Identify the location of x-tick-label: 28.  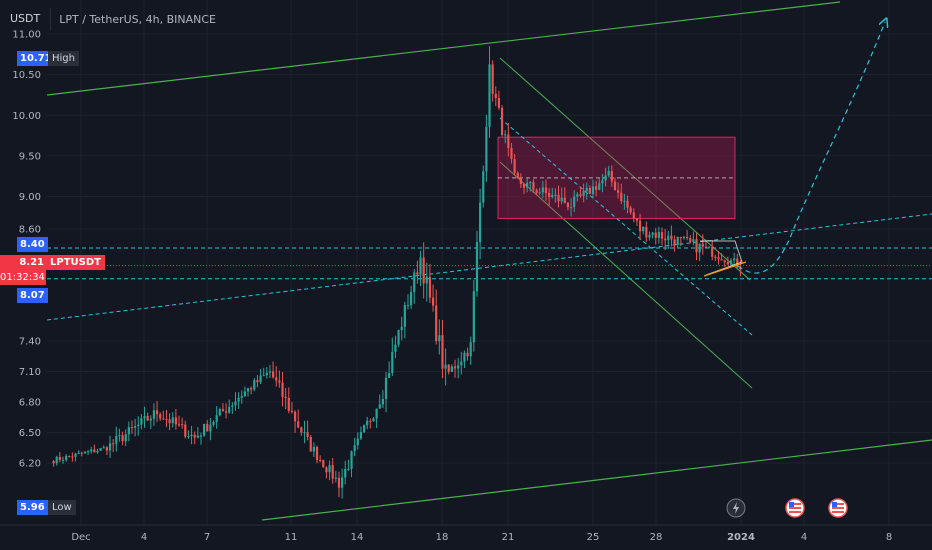
(656, 537).